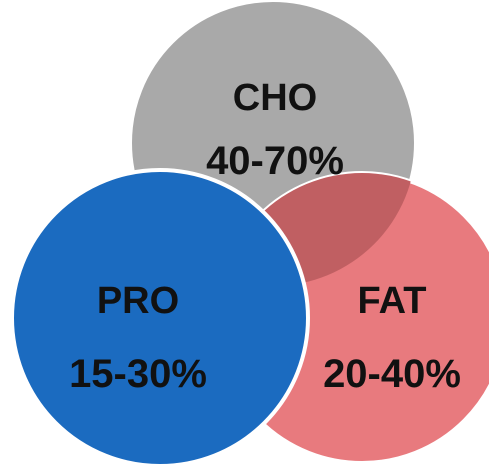 This screenshot has height=467, width=489. Describe the element at coordinates (392, 374) in the screenshot. I see `fat-range: 20-40%` at that location.